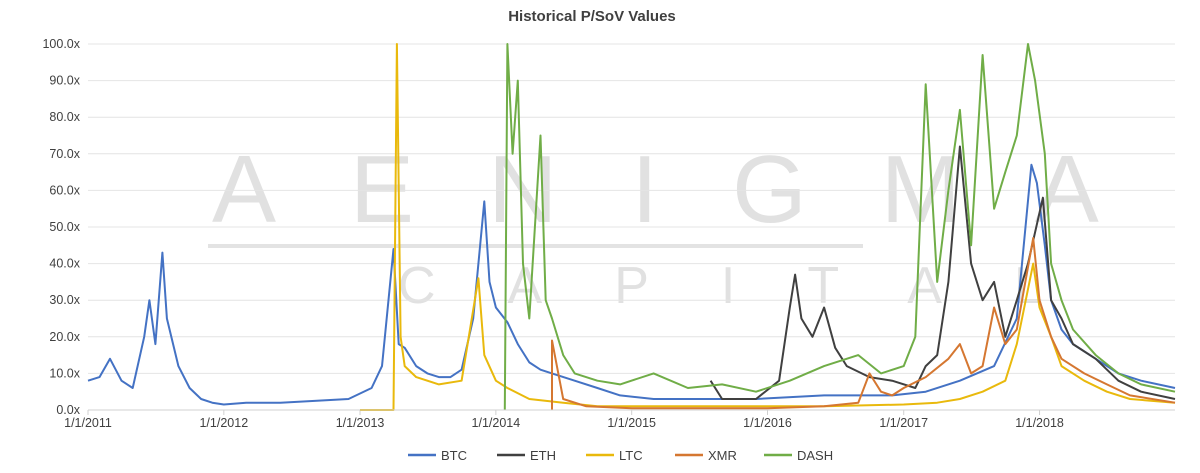 Image resolution: width=1200 pixels, height=473 pixels. I want to click on x-tick-label: 1/1/2018, so click(1039, 423).